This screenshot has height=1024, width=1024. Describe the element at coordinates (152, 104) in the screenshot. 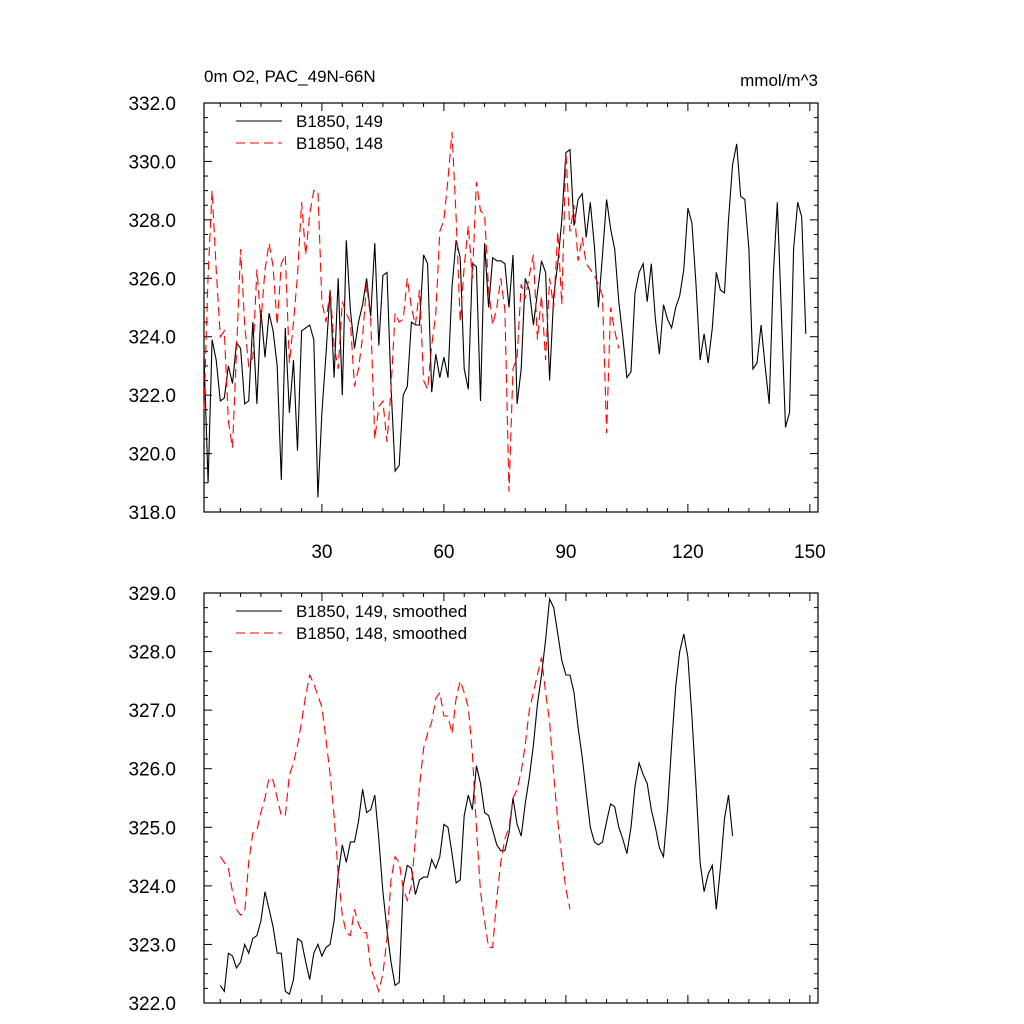

I see `y-tick-label: 332.0` at that location.